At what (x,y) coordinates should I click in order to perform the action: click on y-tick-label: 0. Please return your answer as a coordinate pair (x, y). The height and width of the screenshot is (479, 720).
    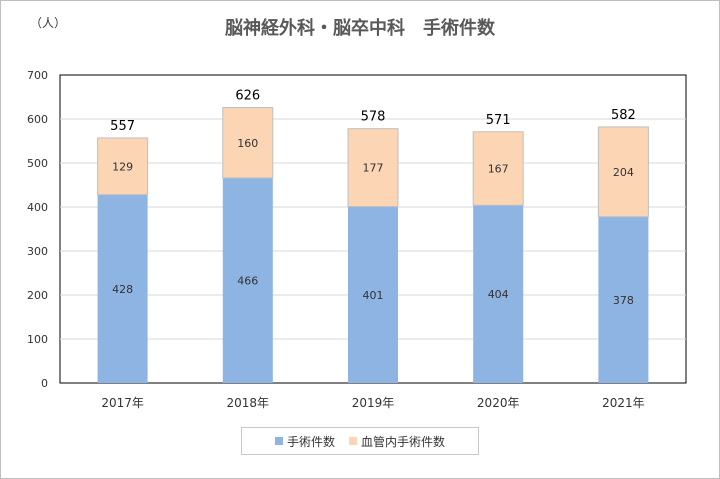
    Looking at the image, I should click on (44, 383).